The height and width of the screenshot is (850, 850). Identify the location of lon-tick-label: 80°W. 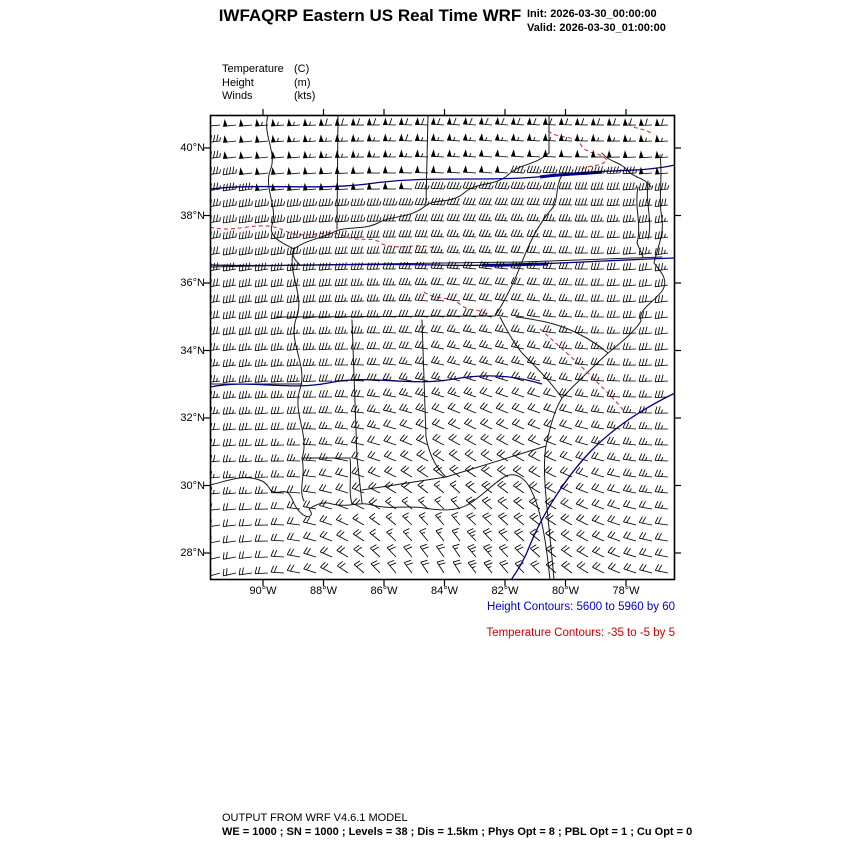
(565, 591).